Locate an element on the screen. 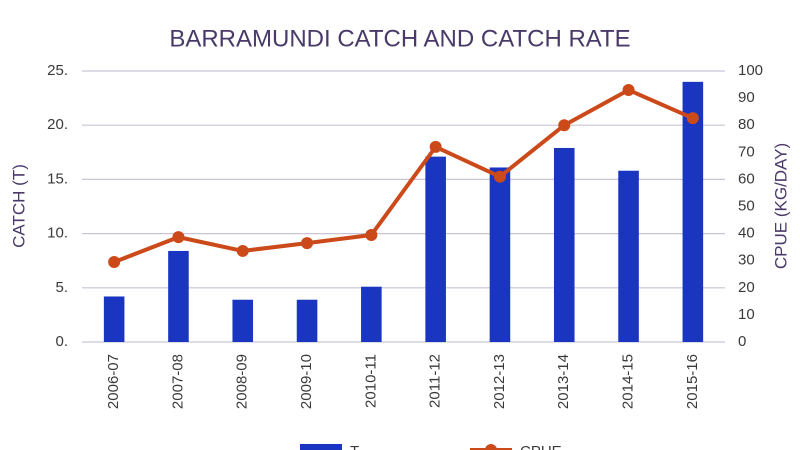 This screenshot has width=800, height=450. y-tick-label: 25. is located at coordinates (57, 70).